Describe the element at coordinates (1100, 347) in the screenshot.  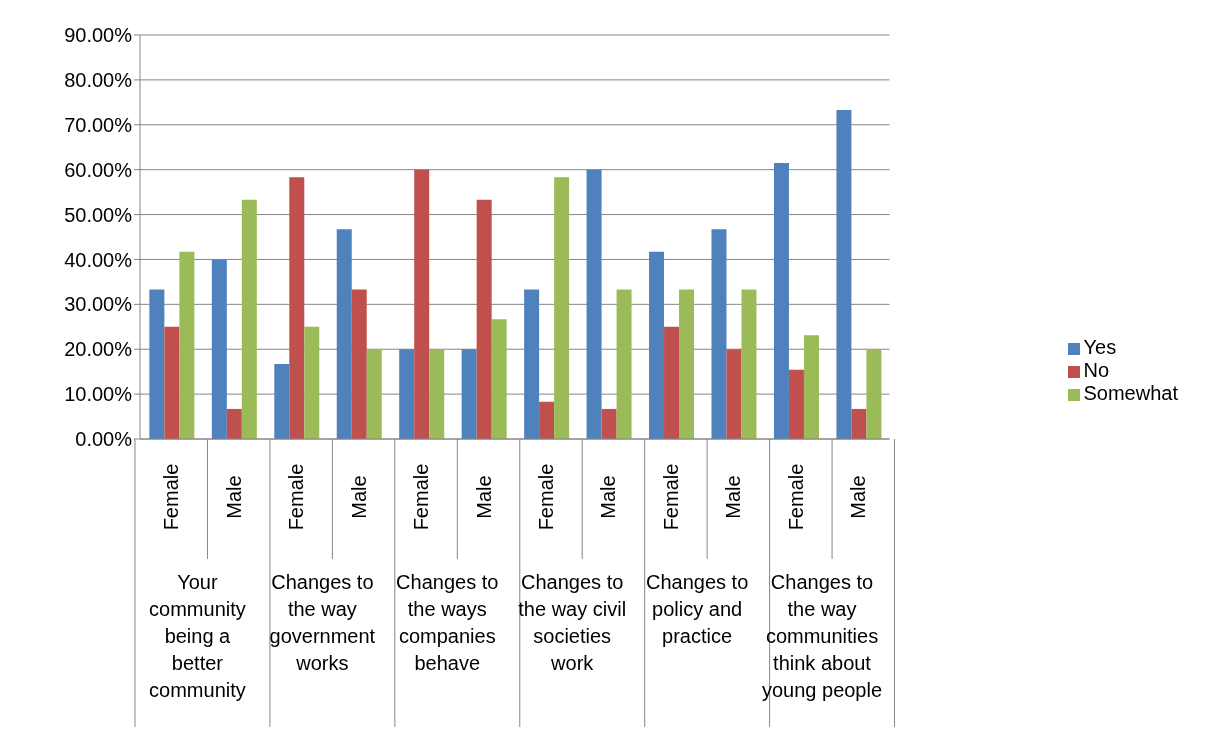
I see `legend-label: Yes` at that location.